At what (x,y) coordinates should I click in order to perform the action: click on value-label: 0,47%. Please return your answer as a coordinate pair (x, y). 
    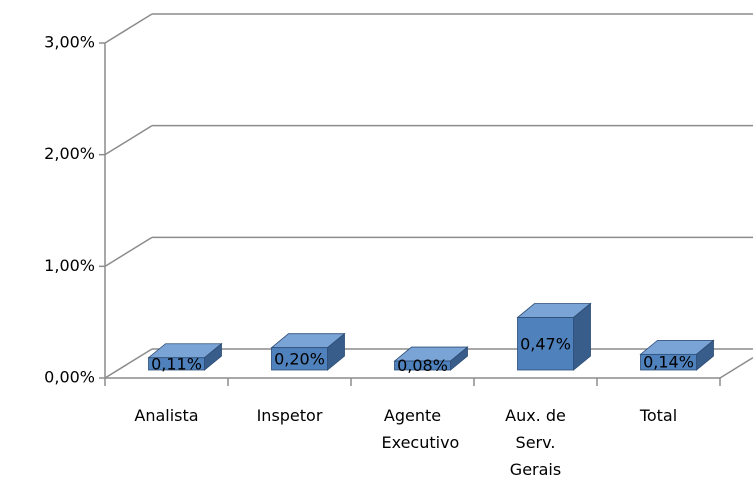
    Looking at the image, I should click on (545, 343).